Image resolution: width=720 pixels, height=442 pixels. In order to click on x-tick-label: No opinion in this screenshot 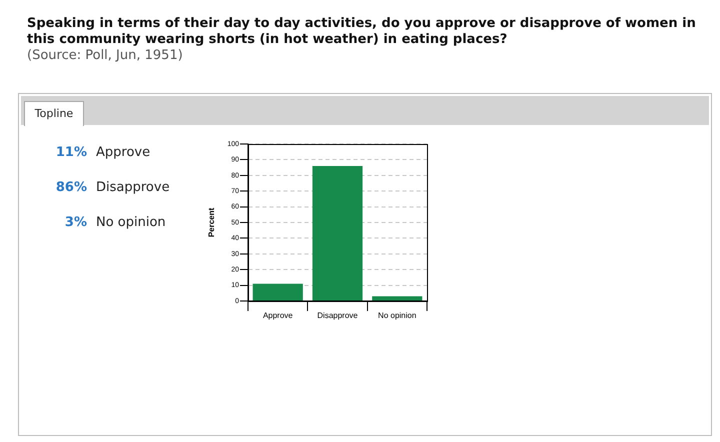, I will do `click(397, 315)`.